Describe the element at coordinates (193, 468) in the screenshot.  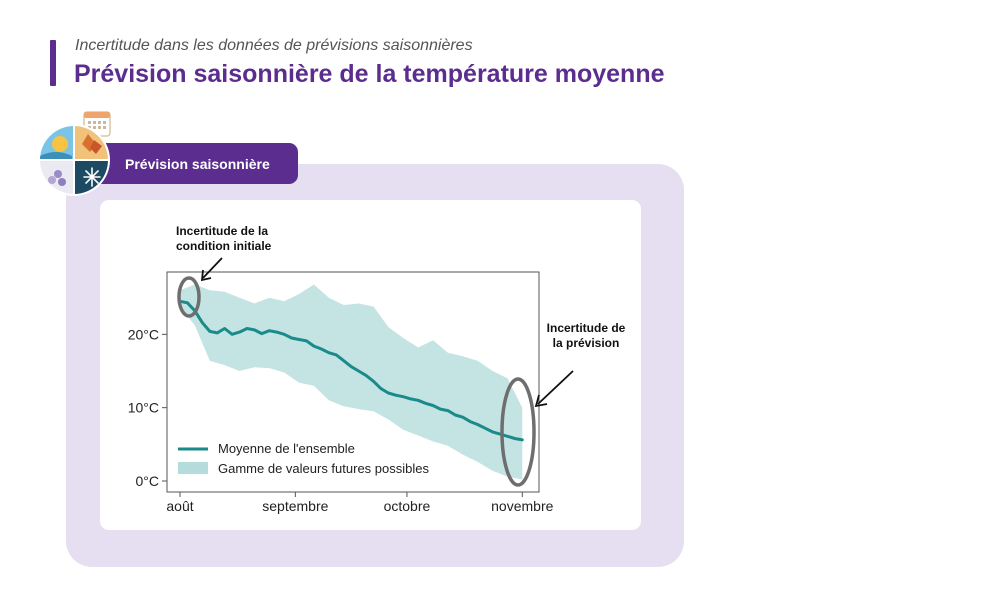
I see `legend-range-swatch` at that location.